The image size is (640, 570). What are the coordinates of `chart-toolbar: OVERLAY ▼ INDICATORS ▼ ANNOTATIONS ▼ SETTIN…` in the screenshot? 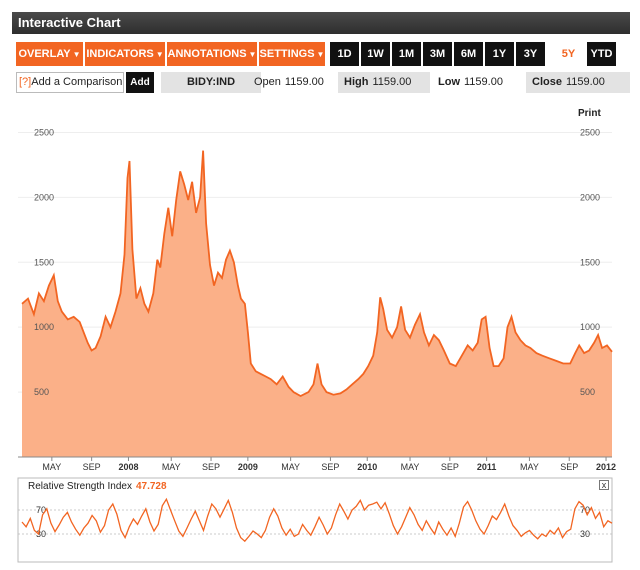 It's located at (323, 54).